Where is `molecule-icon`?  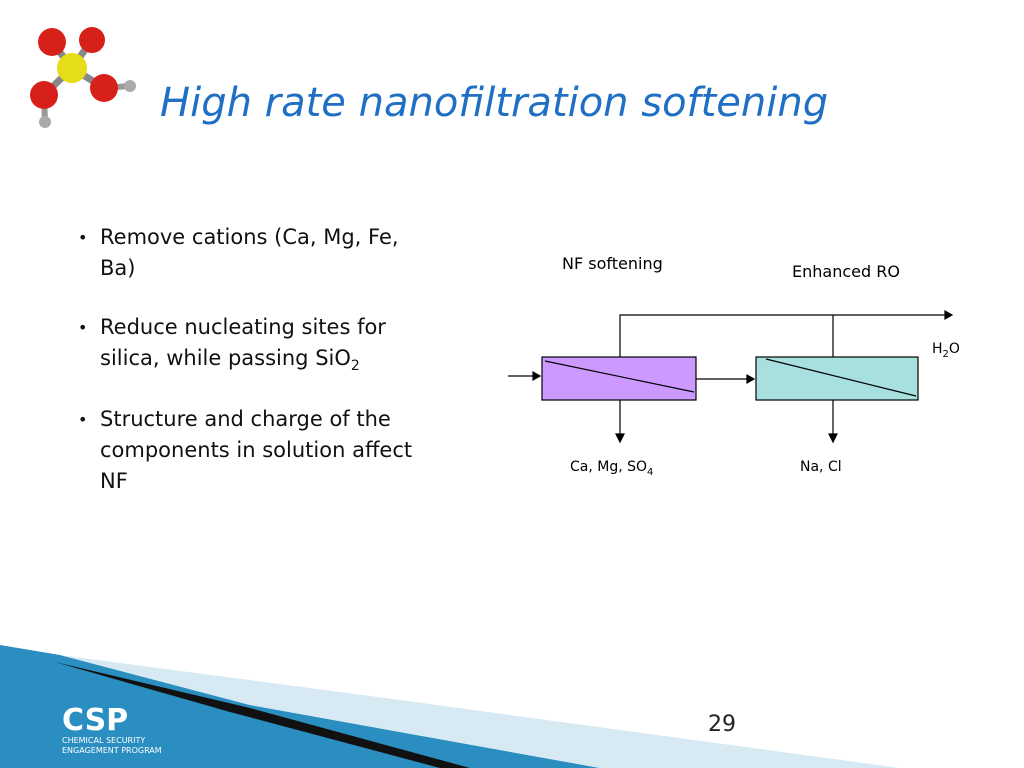
molecule-icon is located at coordinates (83, 77).